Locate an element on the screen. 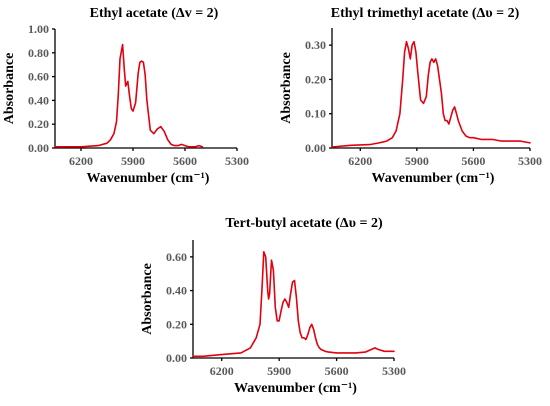  chart-title: Ethyl acetate (Δv = 2) is located at coordinates (154, 13).